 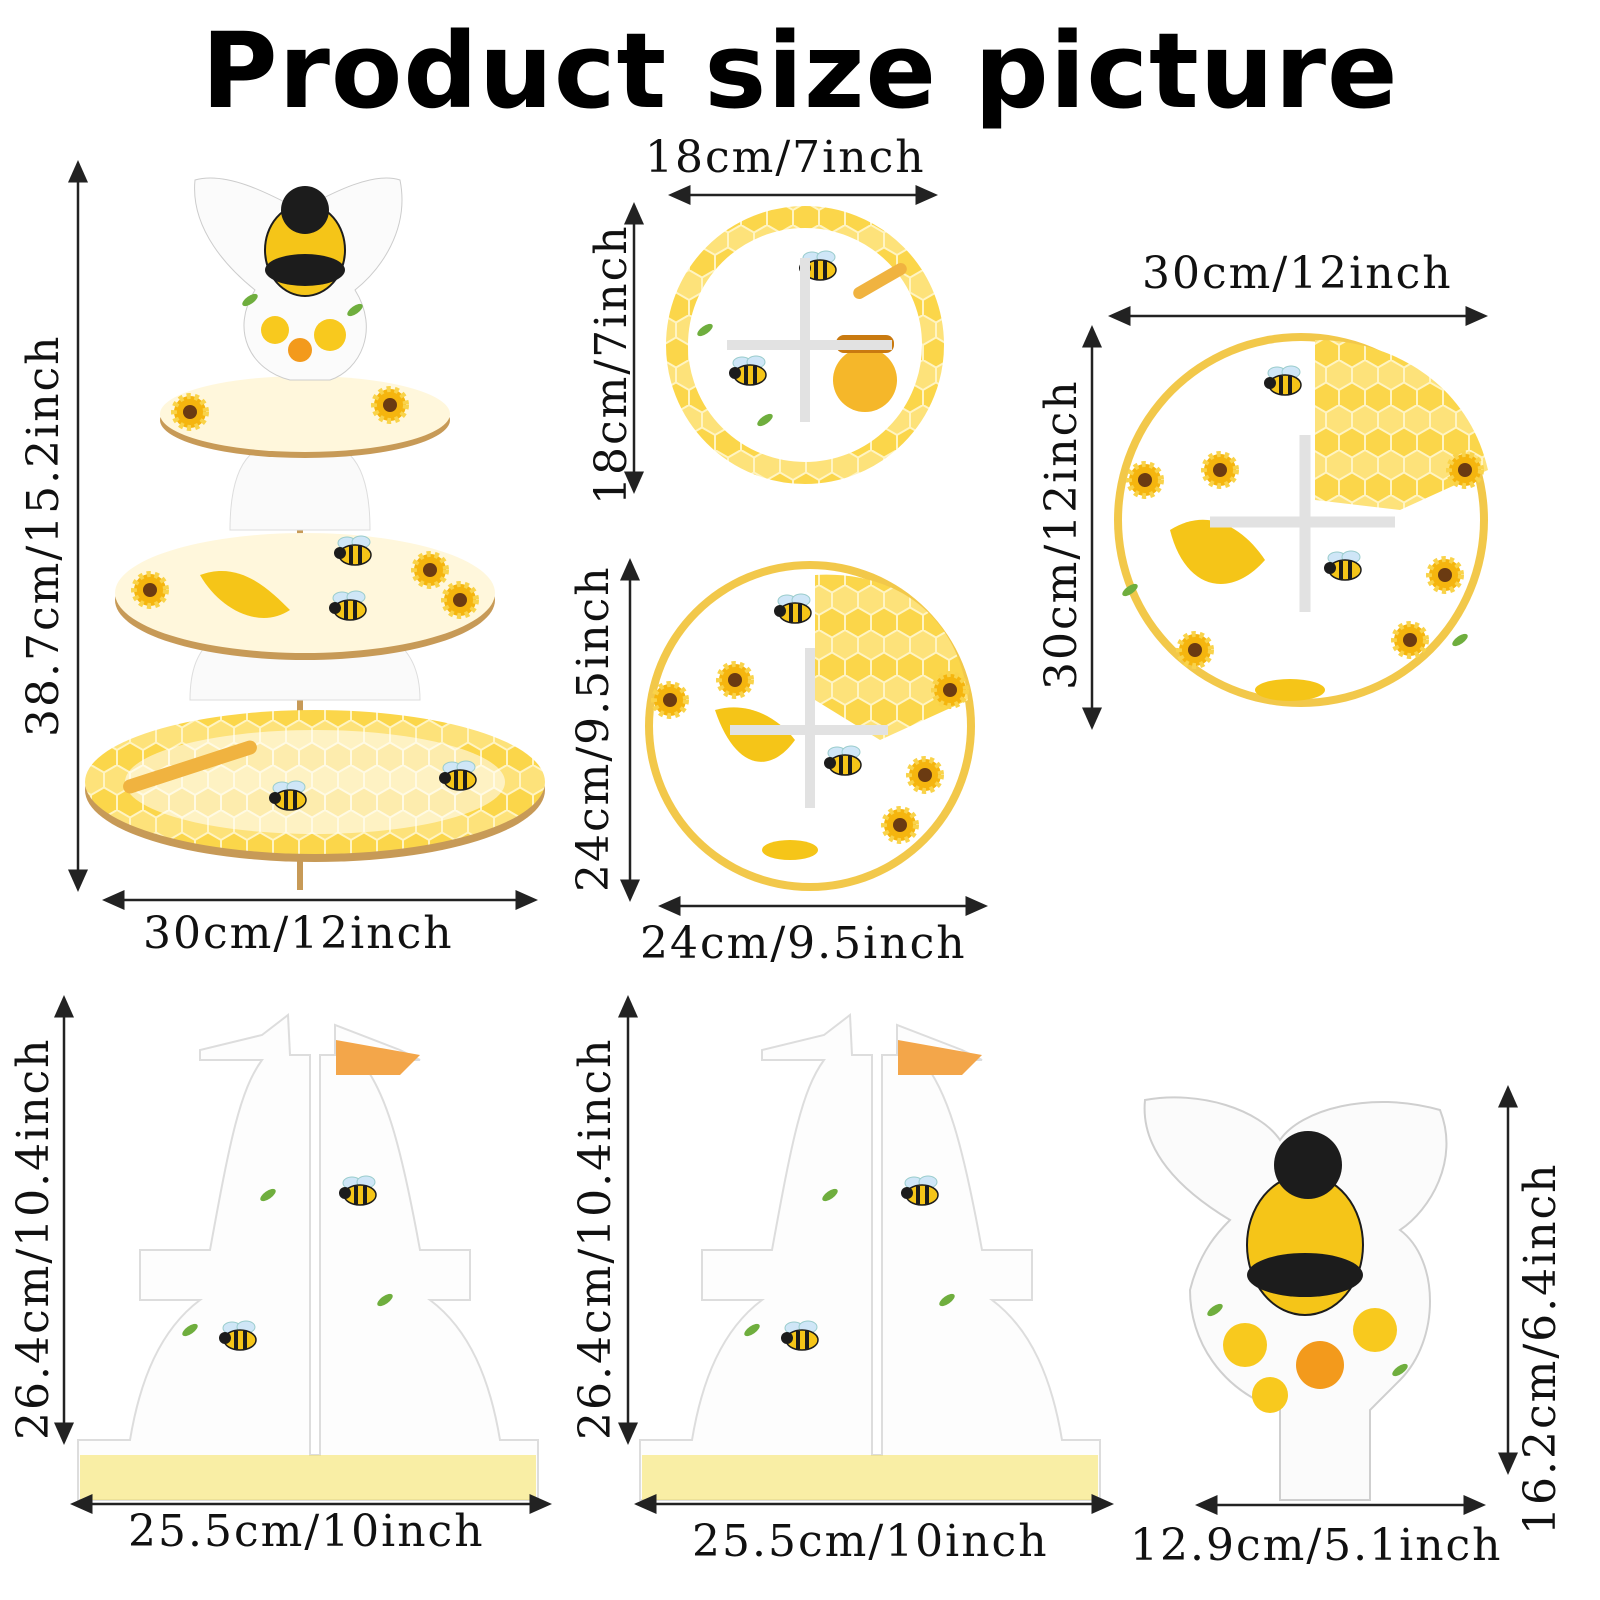 What do you see at coordinates (1301, 520) in the screenshot?
I see `large-plate` at bounding box center [1301, 520].